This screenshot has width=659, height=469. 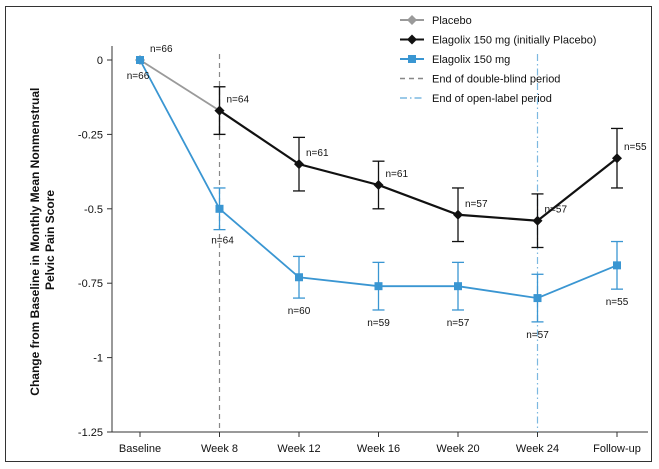 What do you see at coordinates (298, 449) in the screenshot?
I see `x-tick-label: Week 12` at bounding box center [298, 449].